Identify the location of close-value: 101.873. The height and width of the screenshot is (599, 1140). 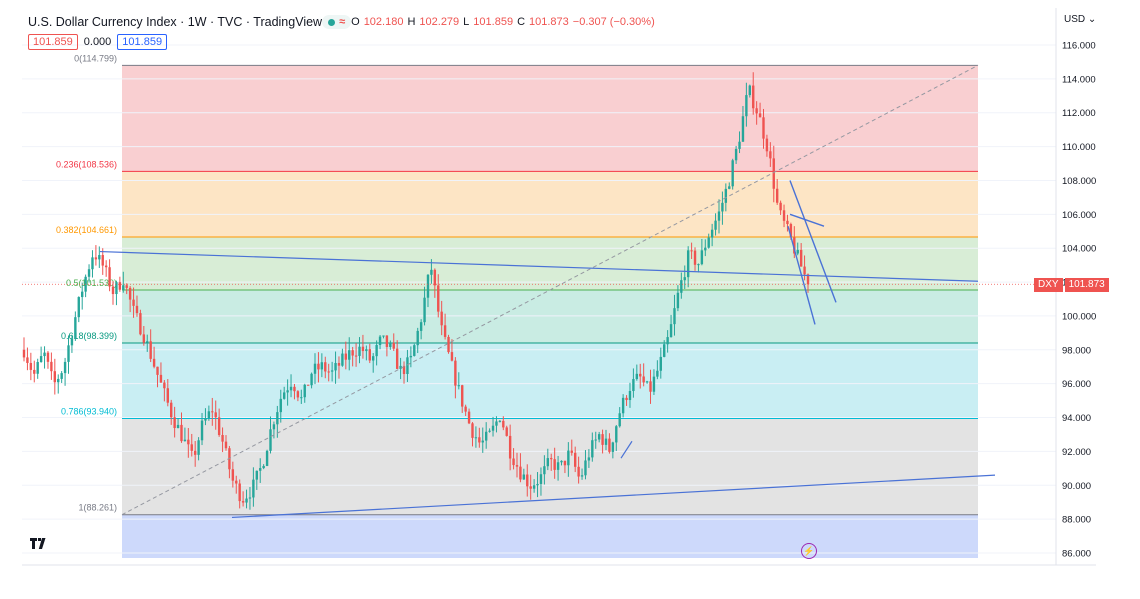
(549, 22).